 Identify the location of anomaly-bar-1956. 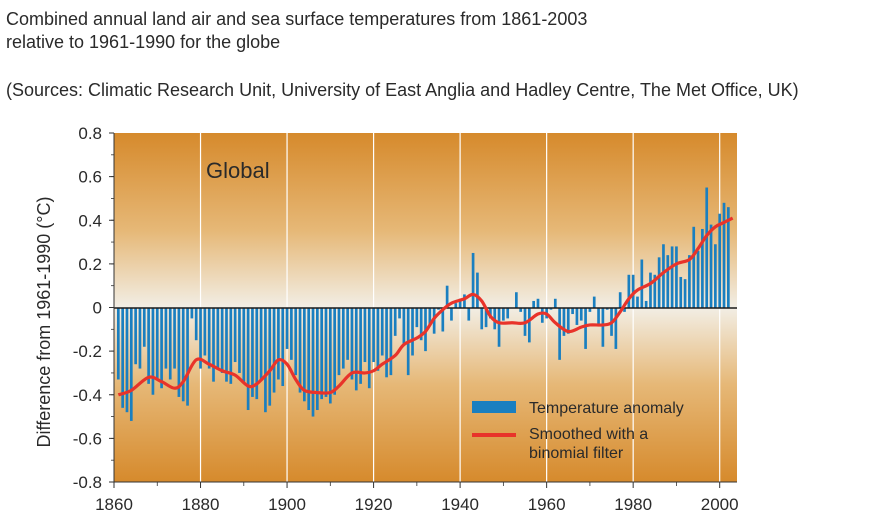
(529, 325).